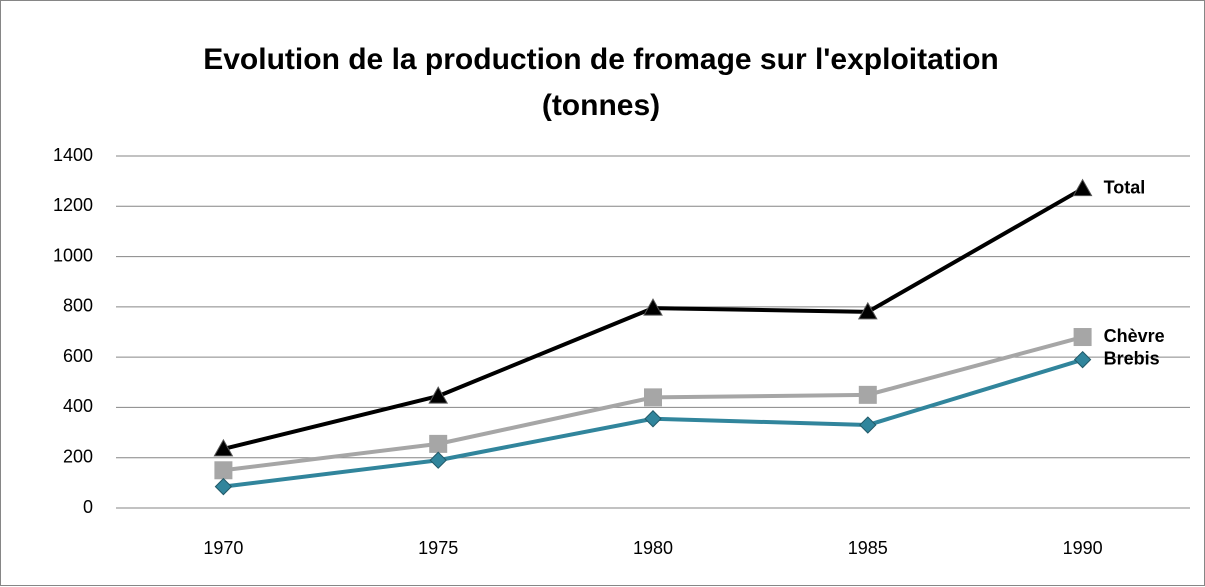  What do you see at coordinates (78, 406) in the screenshot?
I see `y-tick-label: 400` at bounding box center [78, 406].